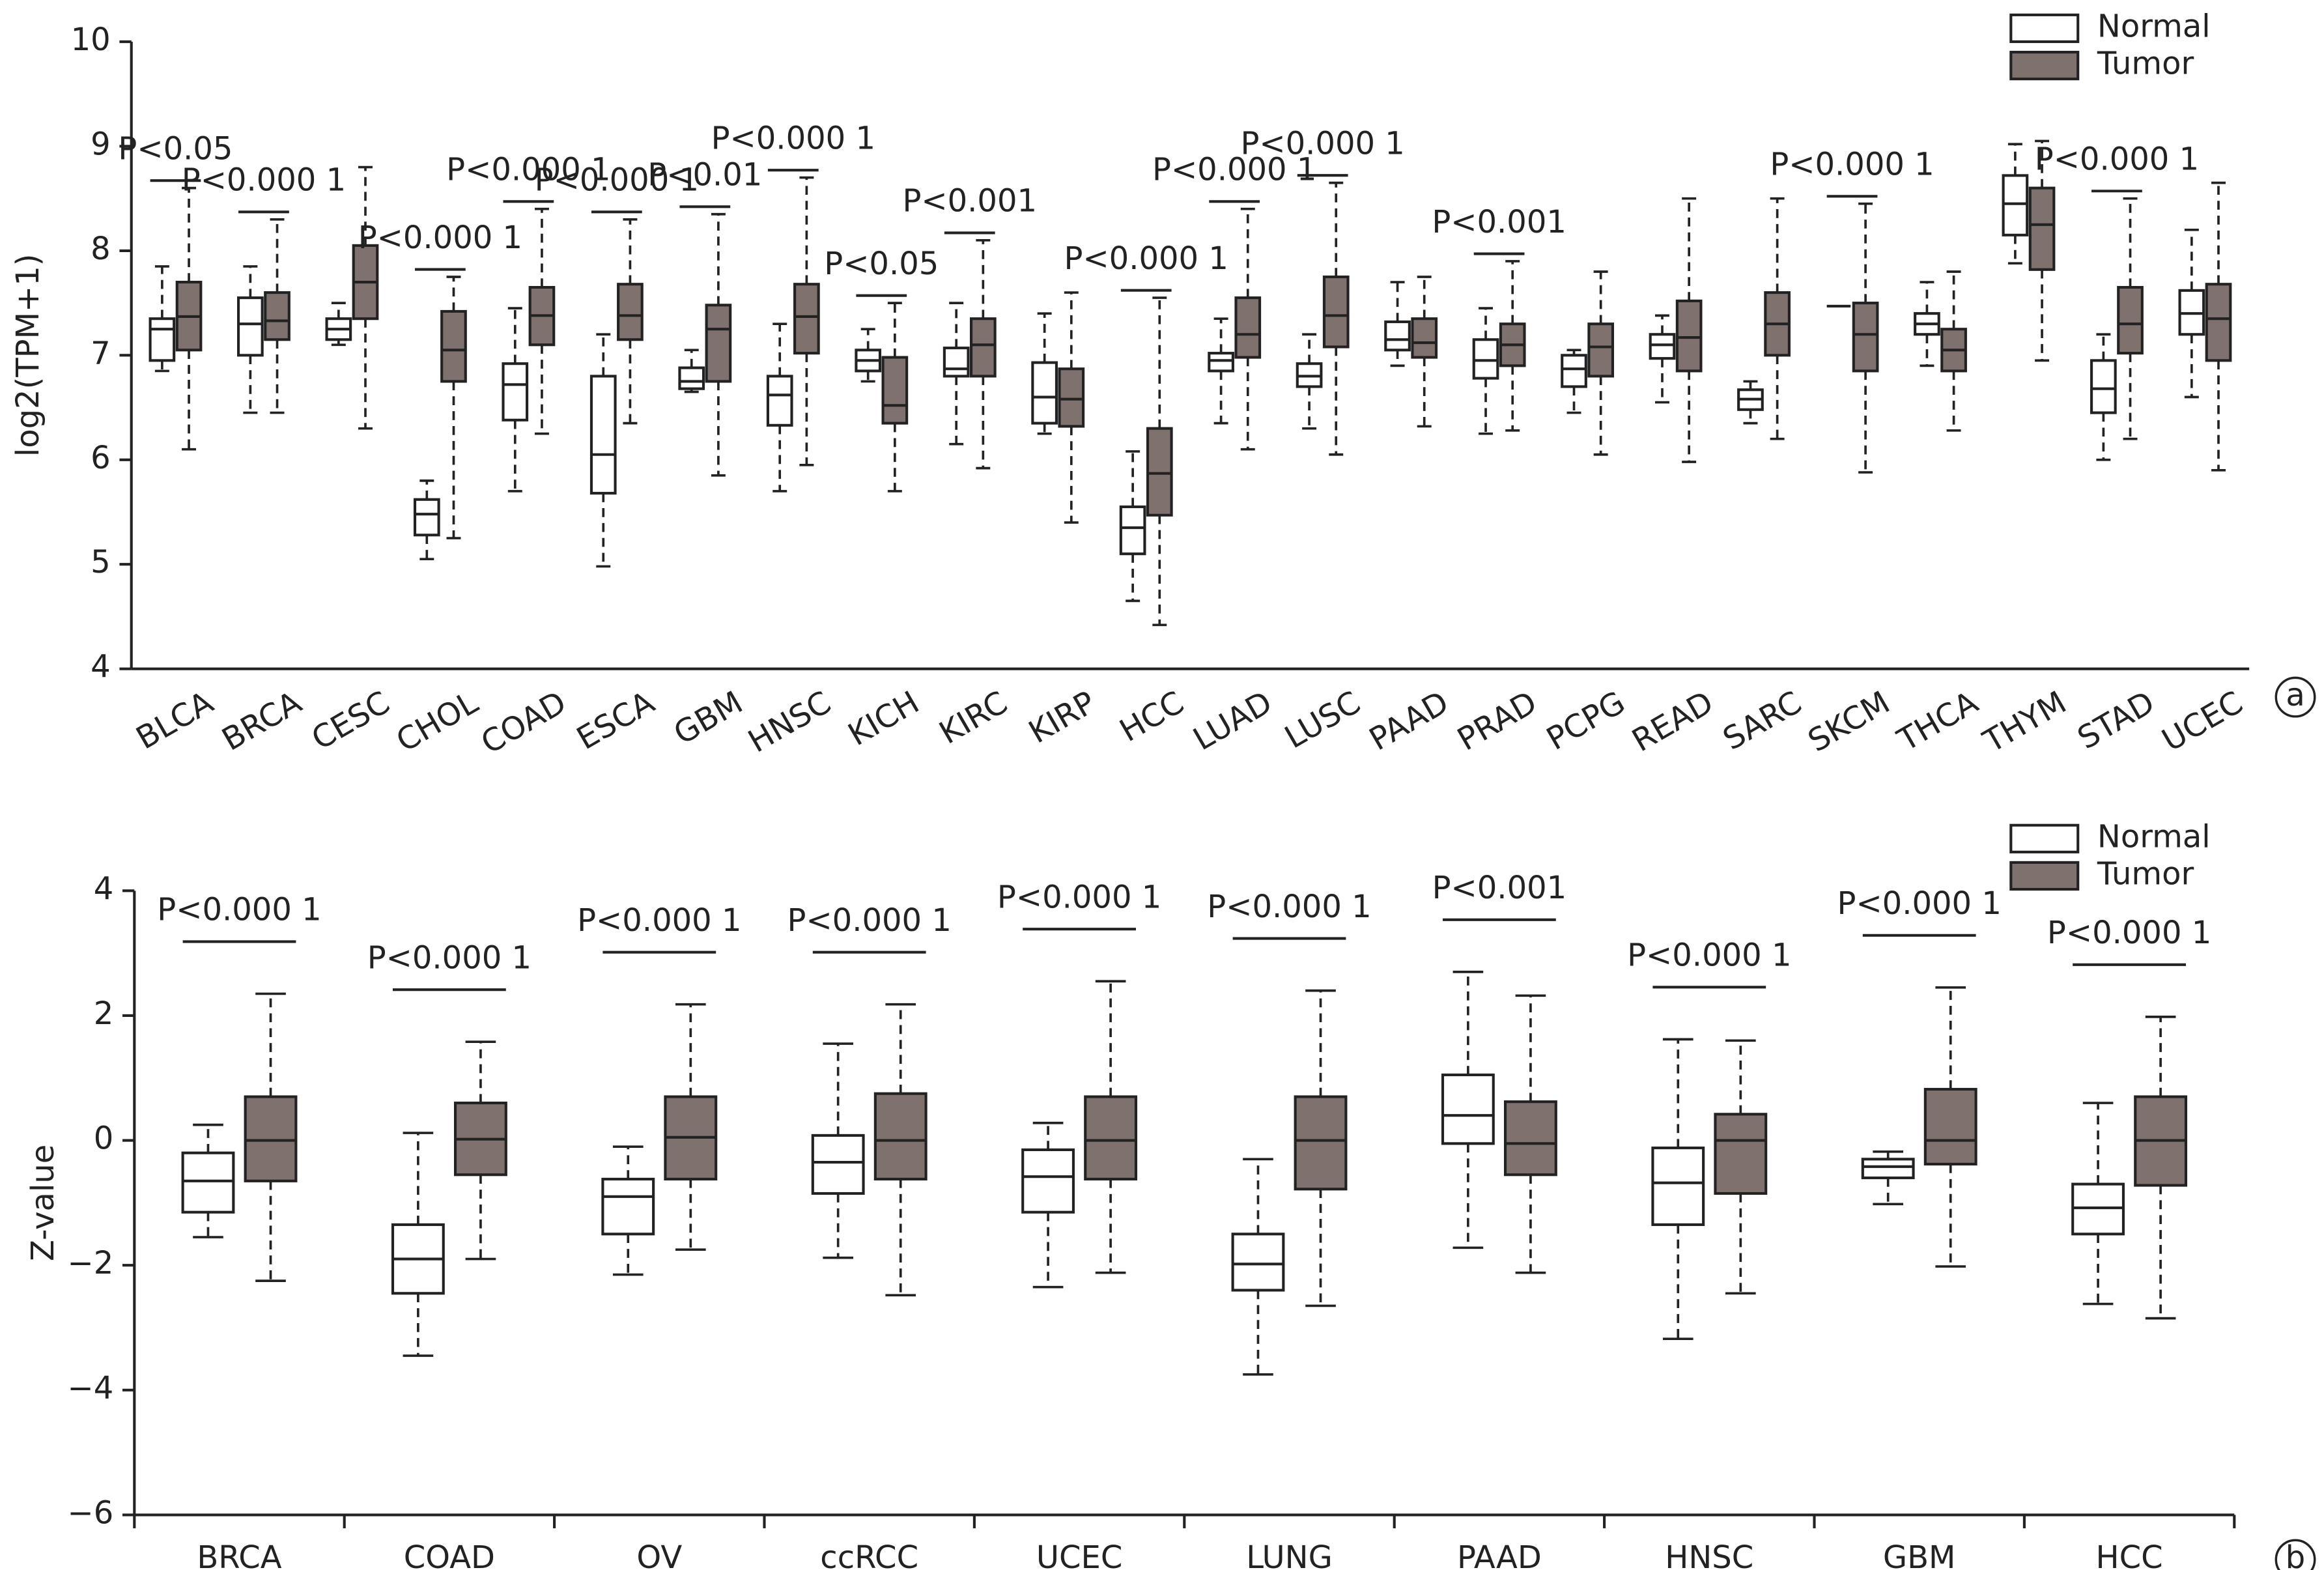 The image size is (2324, 1570). I want to click on x-tick-label: ccRCC, so click(869, 1554).